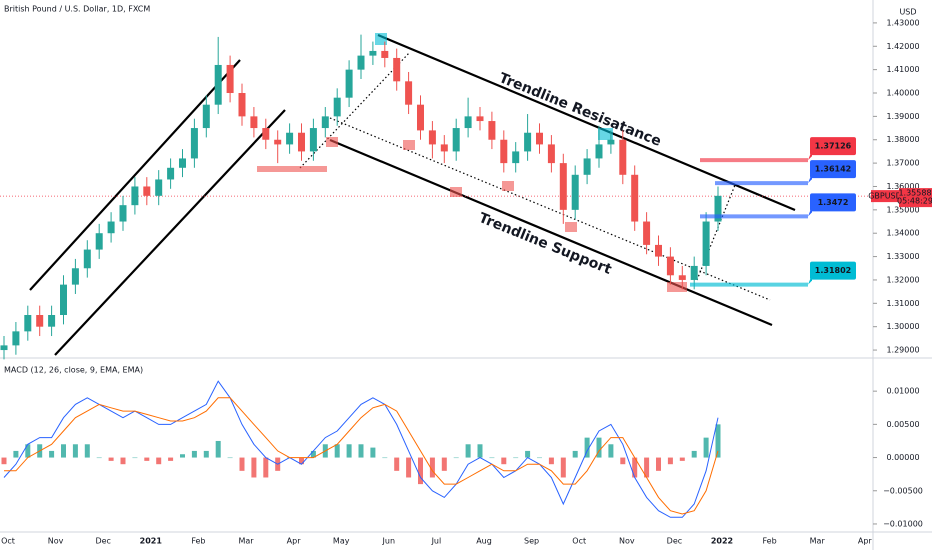 The image size is (932, 550). I want to click on y-tick-label: 1.41000, so click(902, 69).